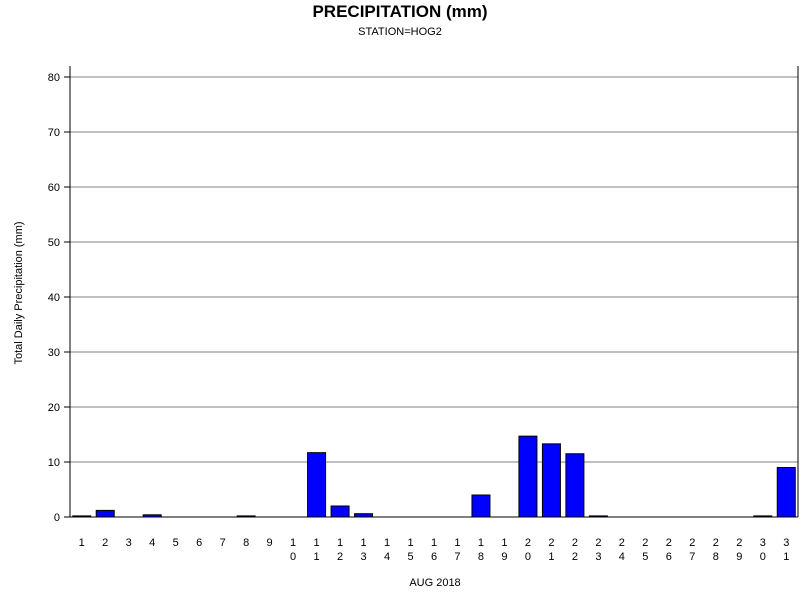  Describe the element at coordinates (54, 78) in the screenshot. I see `y-tick-label: 80` at that location.